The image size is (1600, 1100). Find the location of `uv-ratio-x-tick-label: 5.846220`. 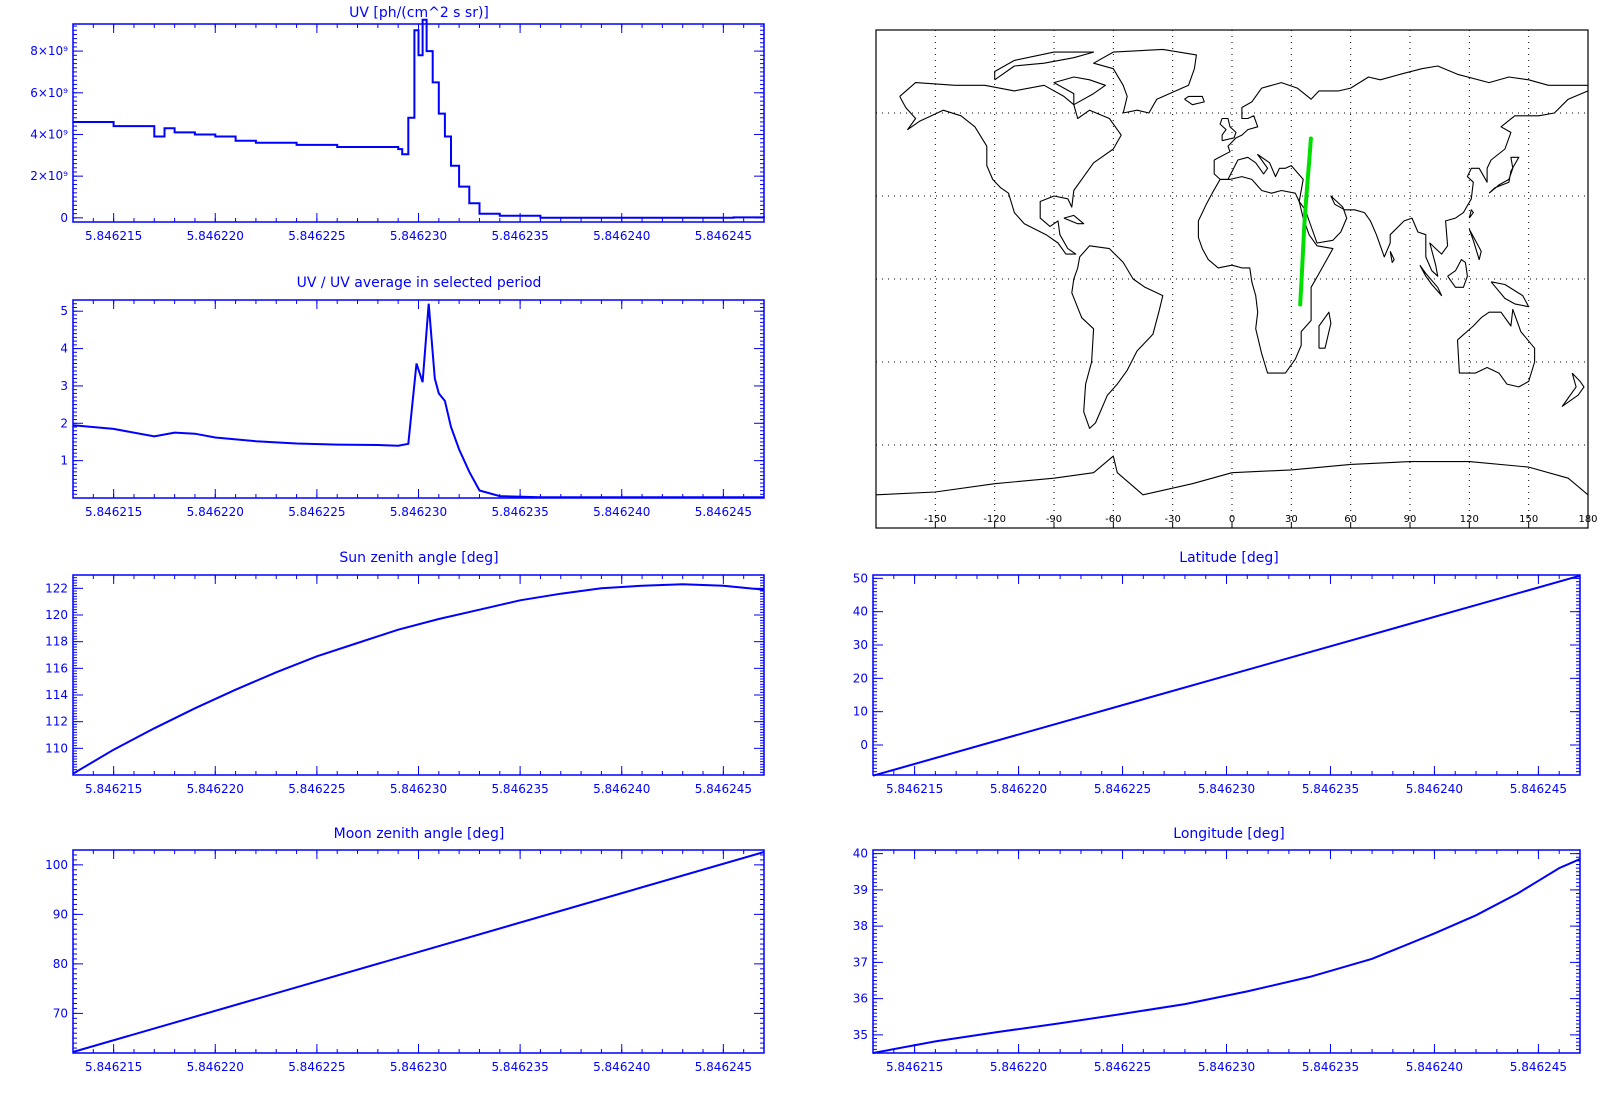

uv-ratio-x-tick-label: 5.846220 is located at coordinates (215, 512).